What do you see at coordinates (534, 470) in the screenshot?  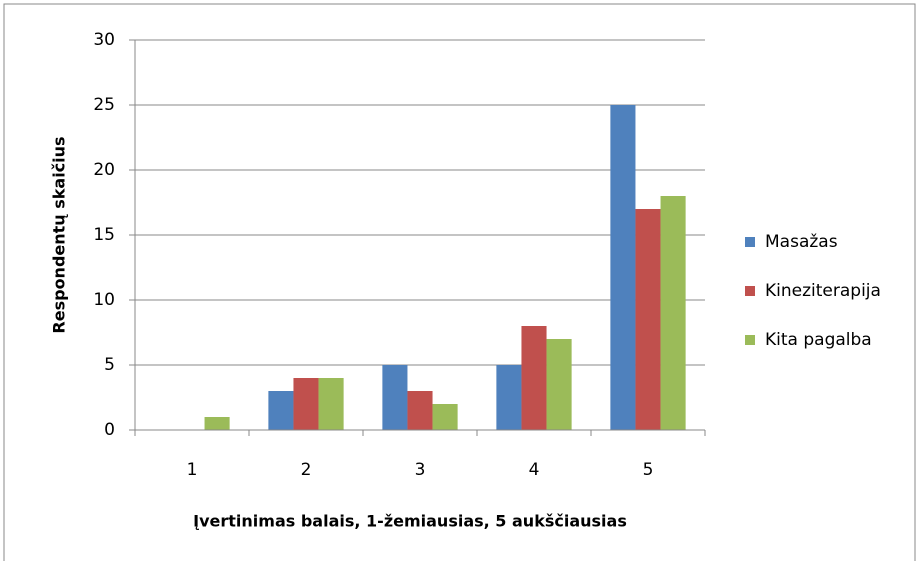 I see `x-tick-label: 4` at bounding box center [534, 470].